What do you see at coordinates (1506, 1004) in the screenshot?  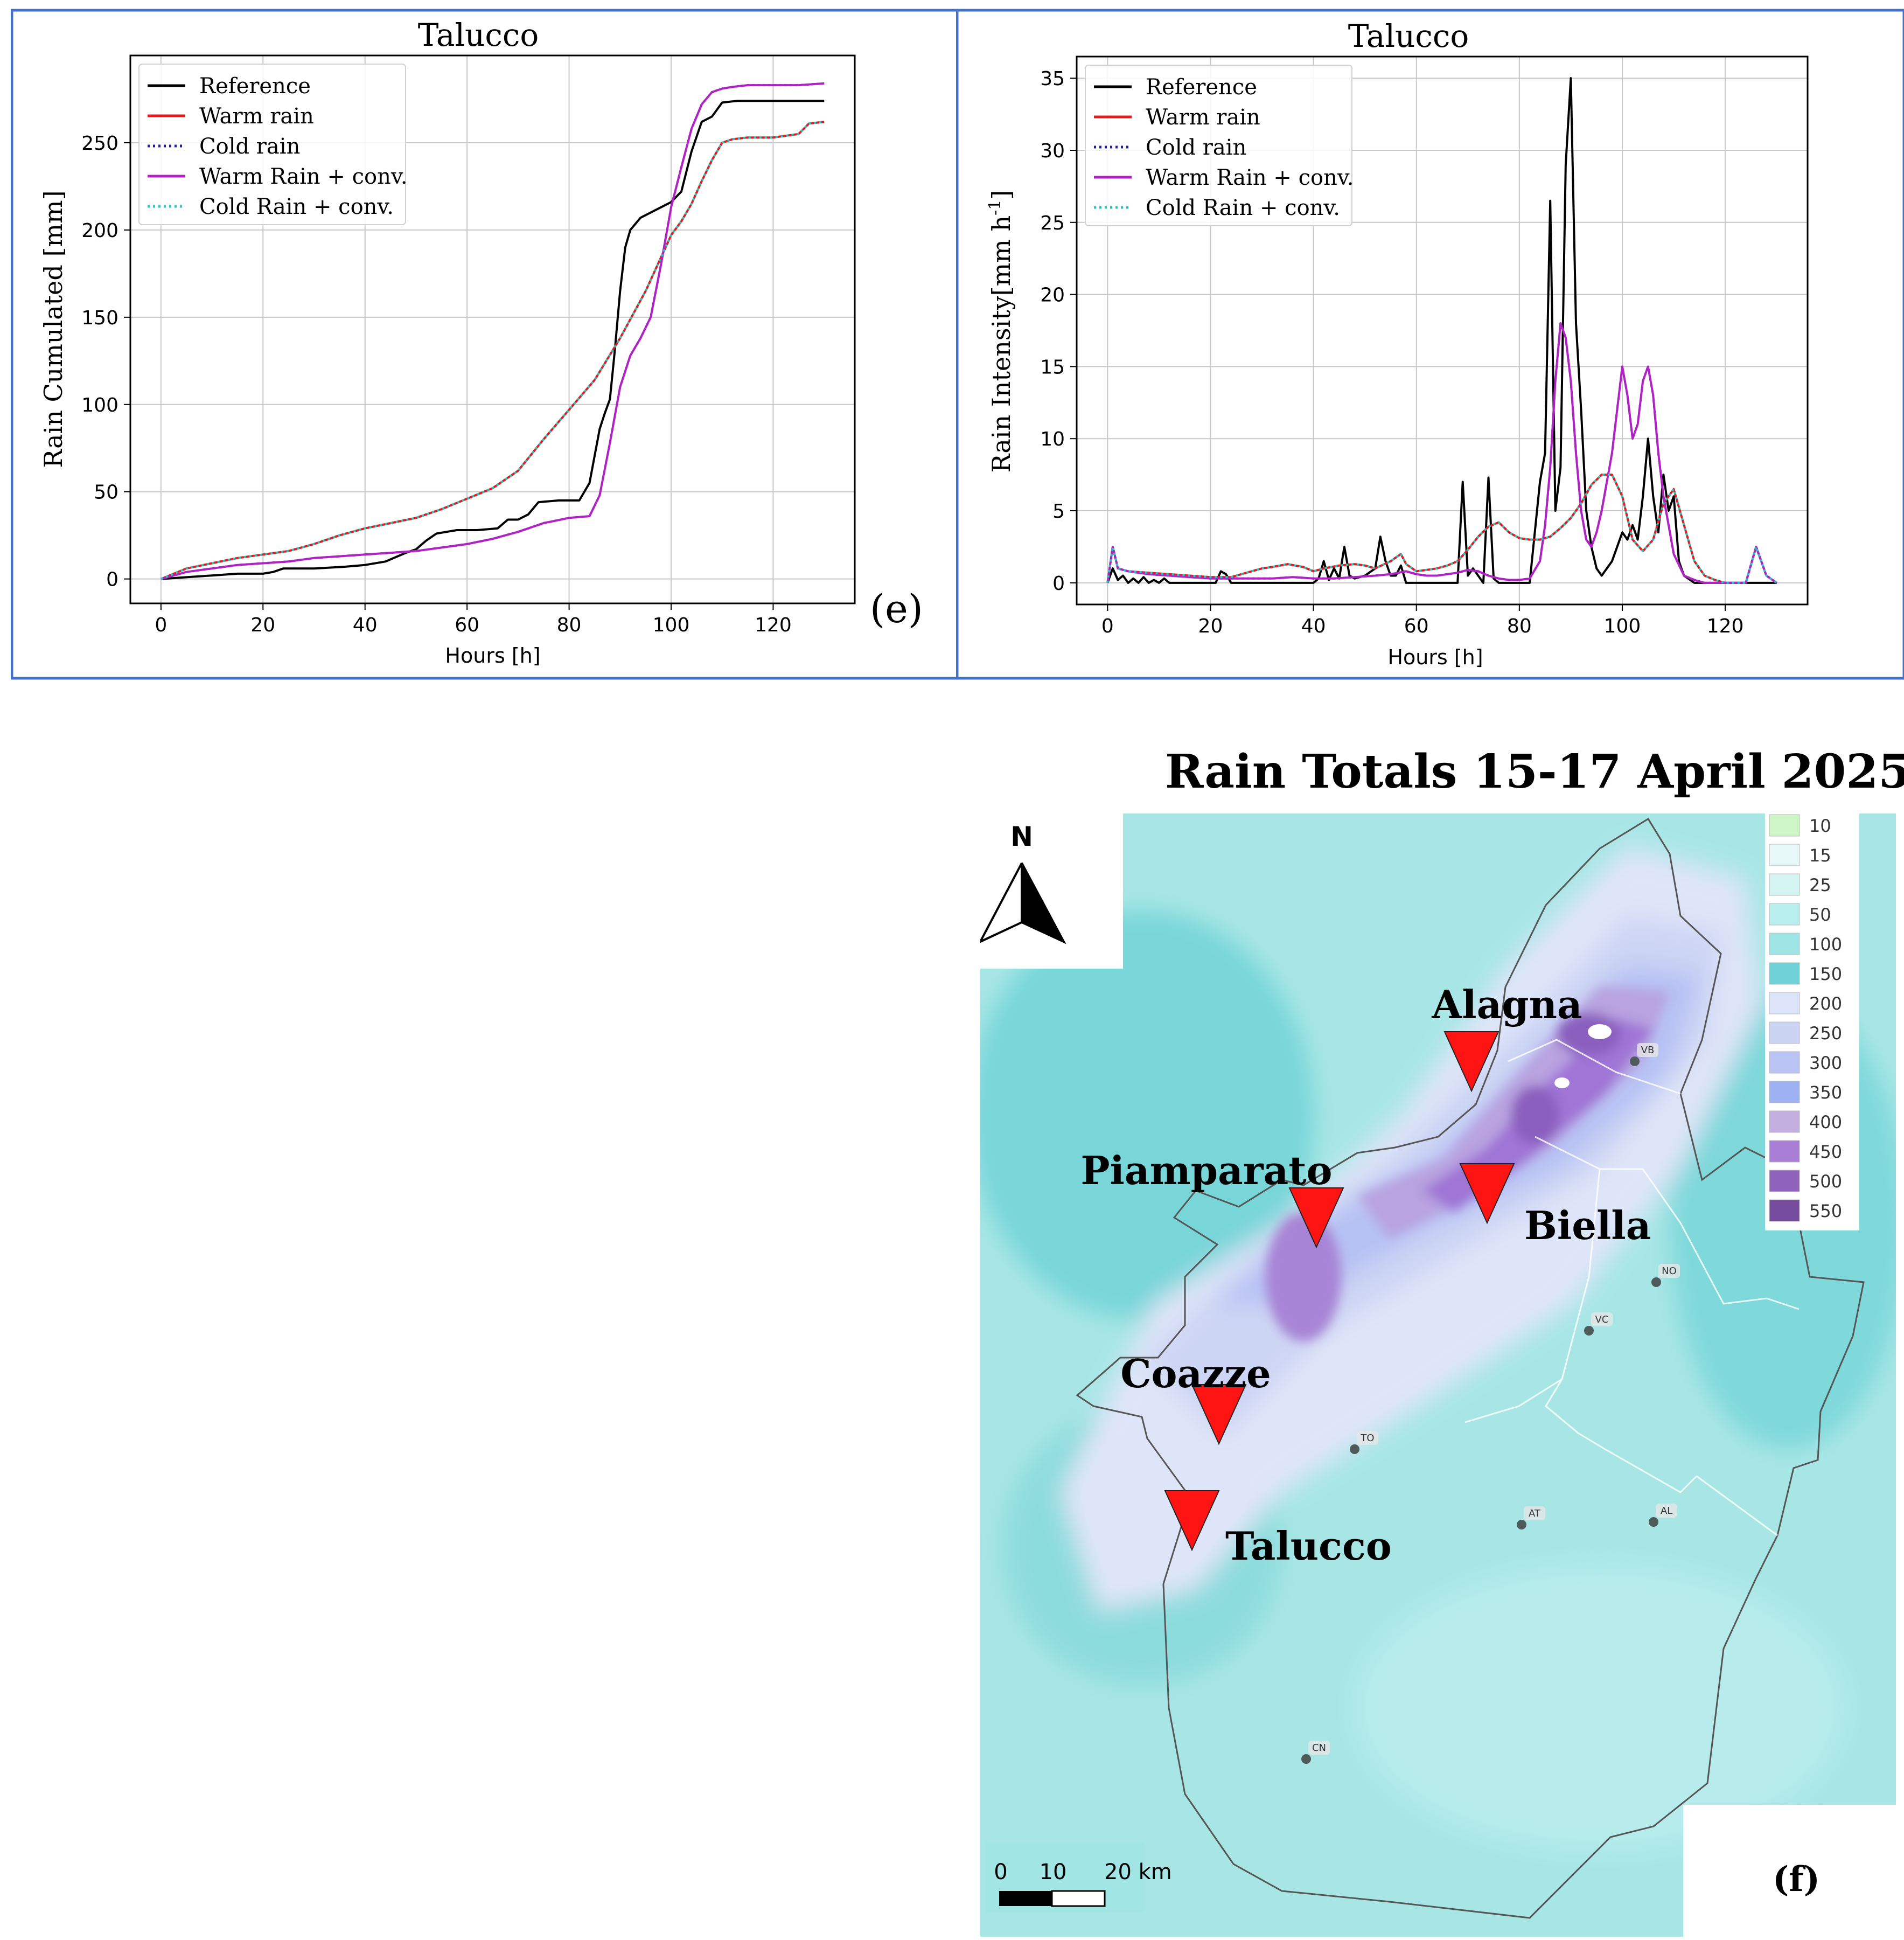 I see `station-label: Alagna` at bounding box center [1506, 1004].